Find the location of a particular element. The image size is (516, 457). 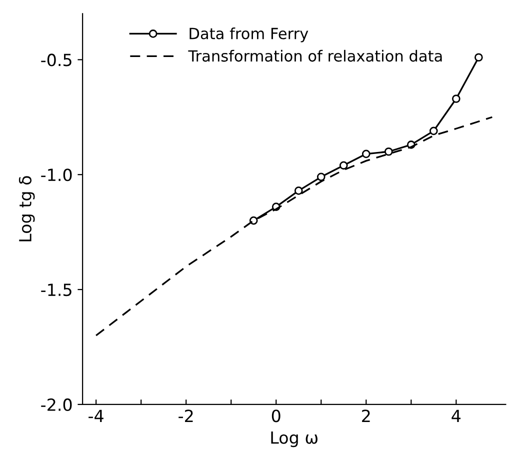

x-tick-label: 2 is located at coordinates (366, 416).